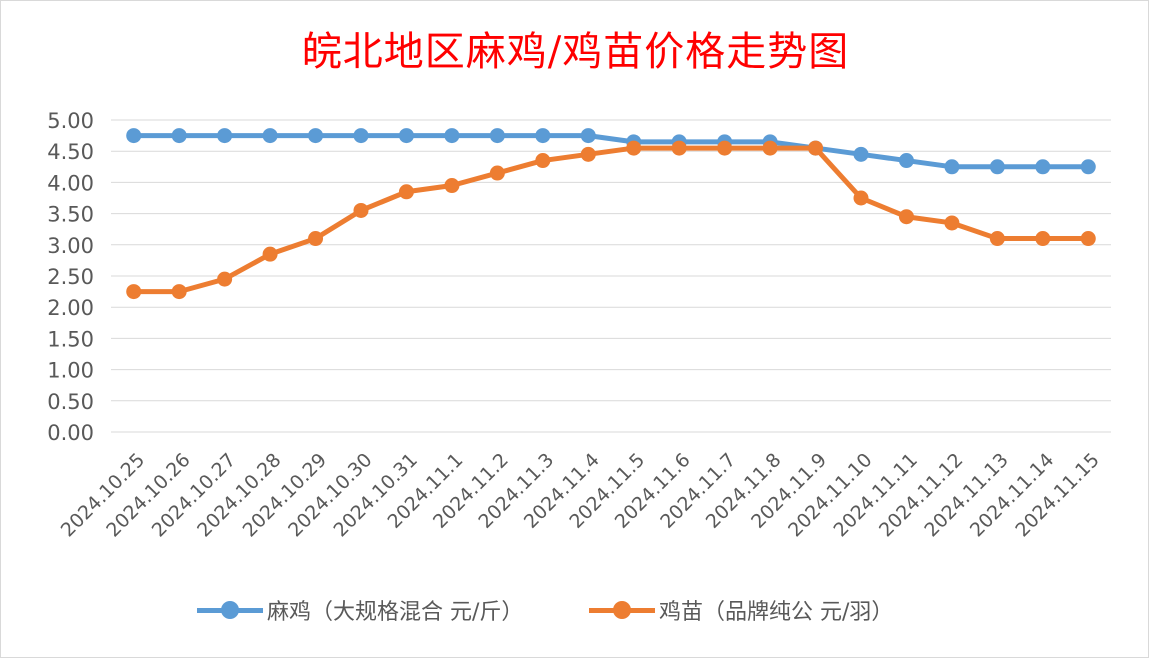  What do you see at coordinates (70, 183) in the screenshot?
I see `y-tick-label: 4.00` at bounding box center [70, 183].